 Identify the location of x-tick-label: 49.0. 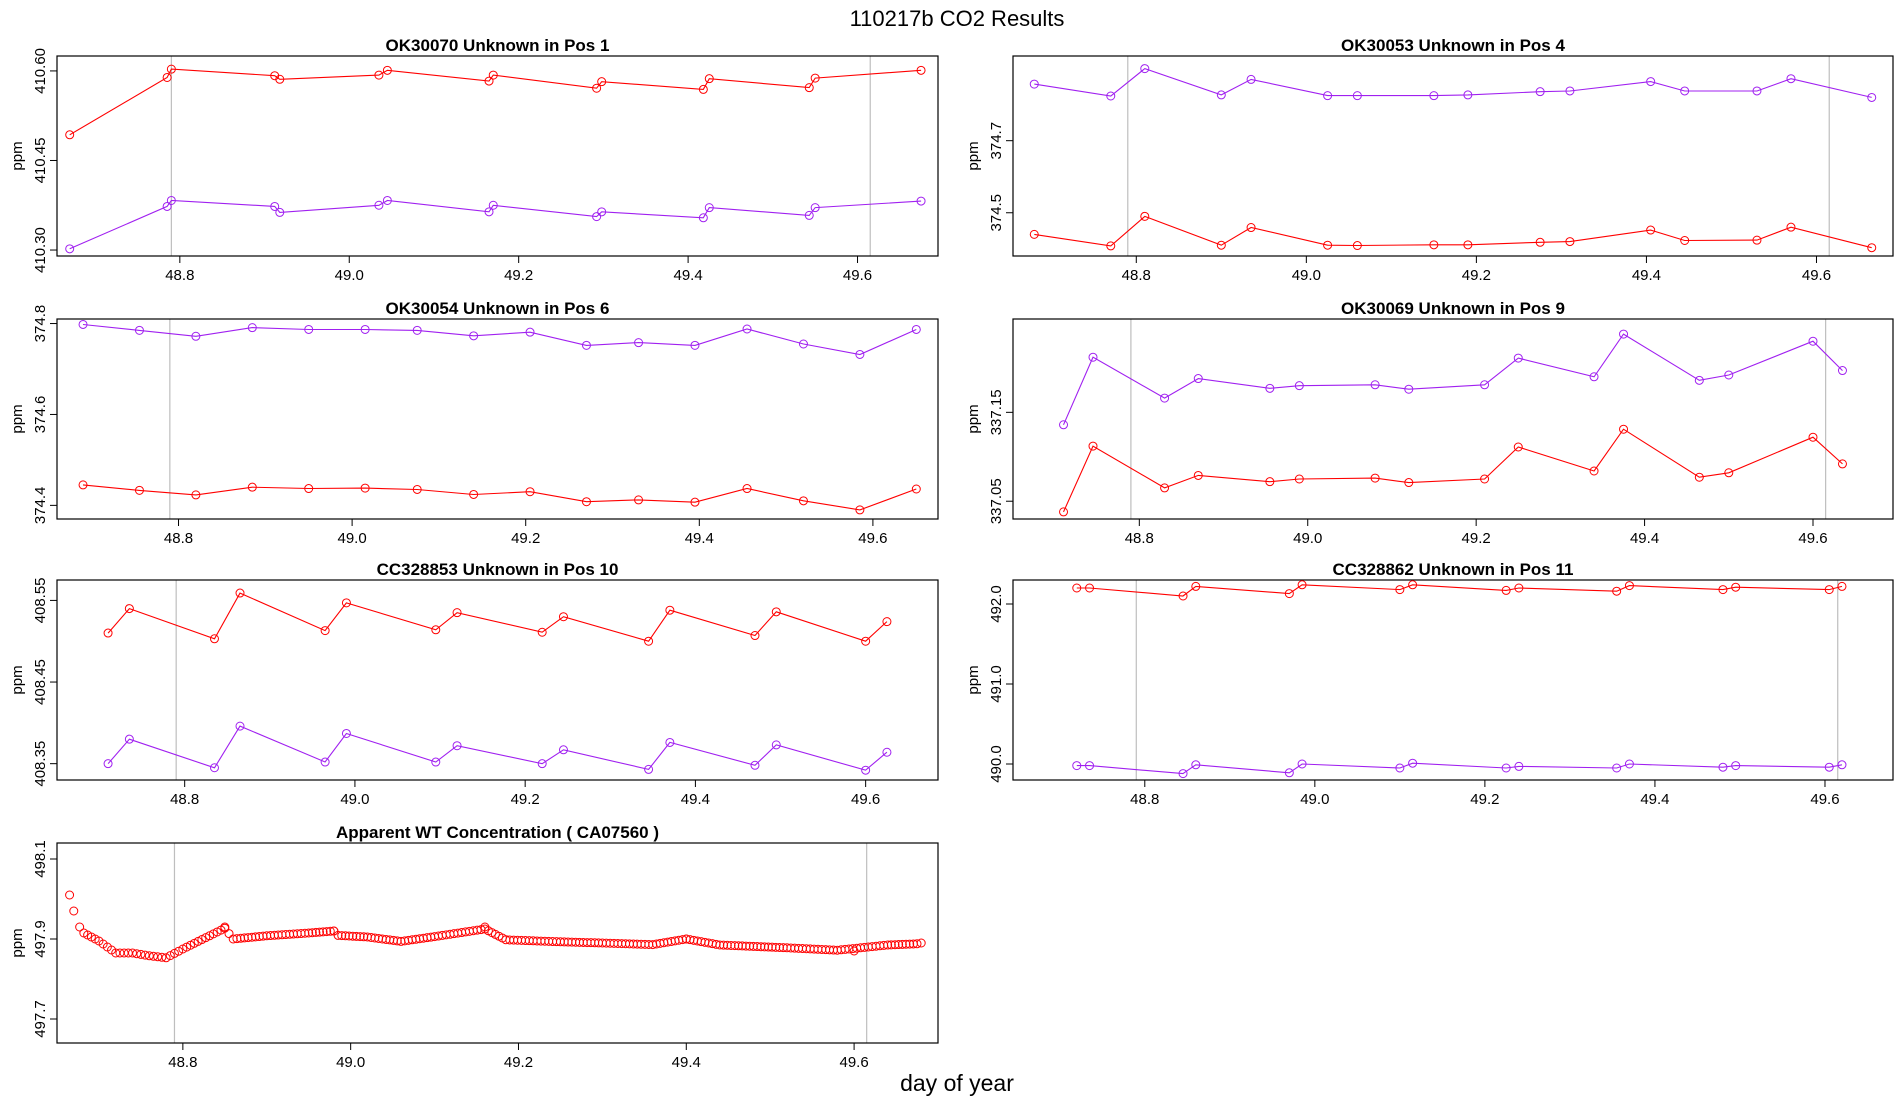
(349, 275).